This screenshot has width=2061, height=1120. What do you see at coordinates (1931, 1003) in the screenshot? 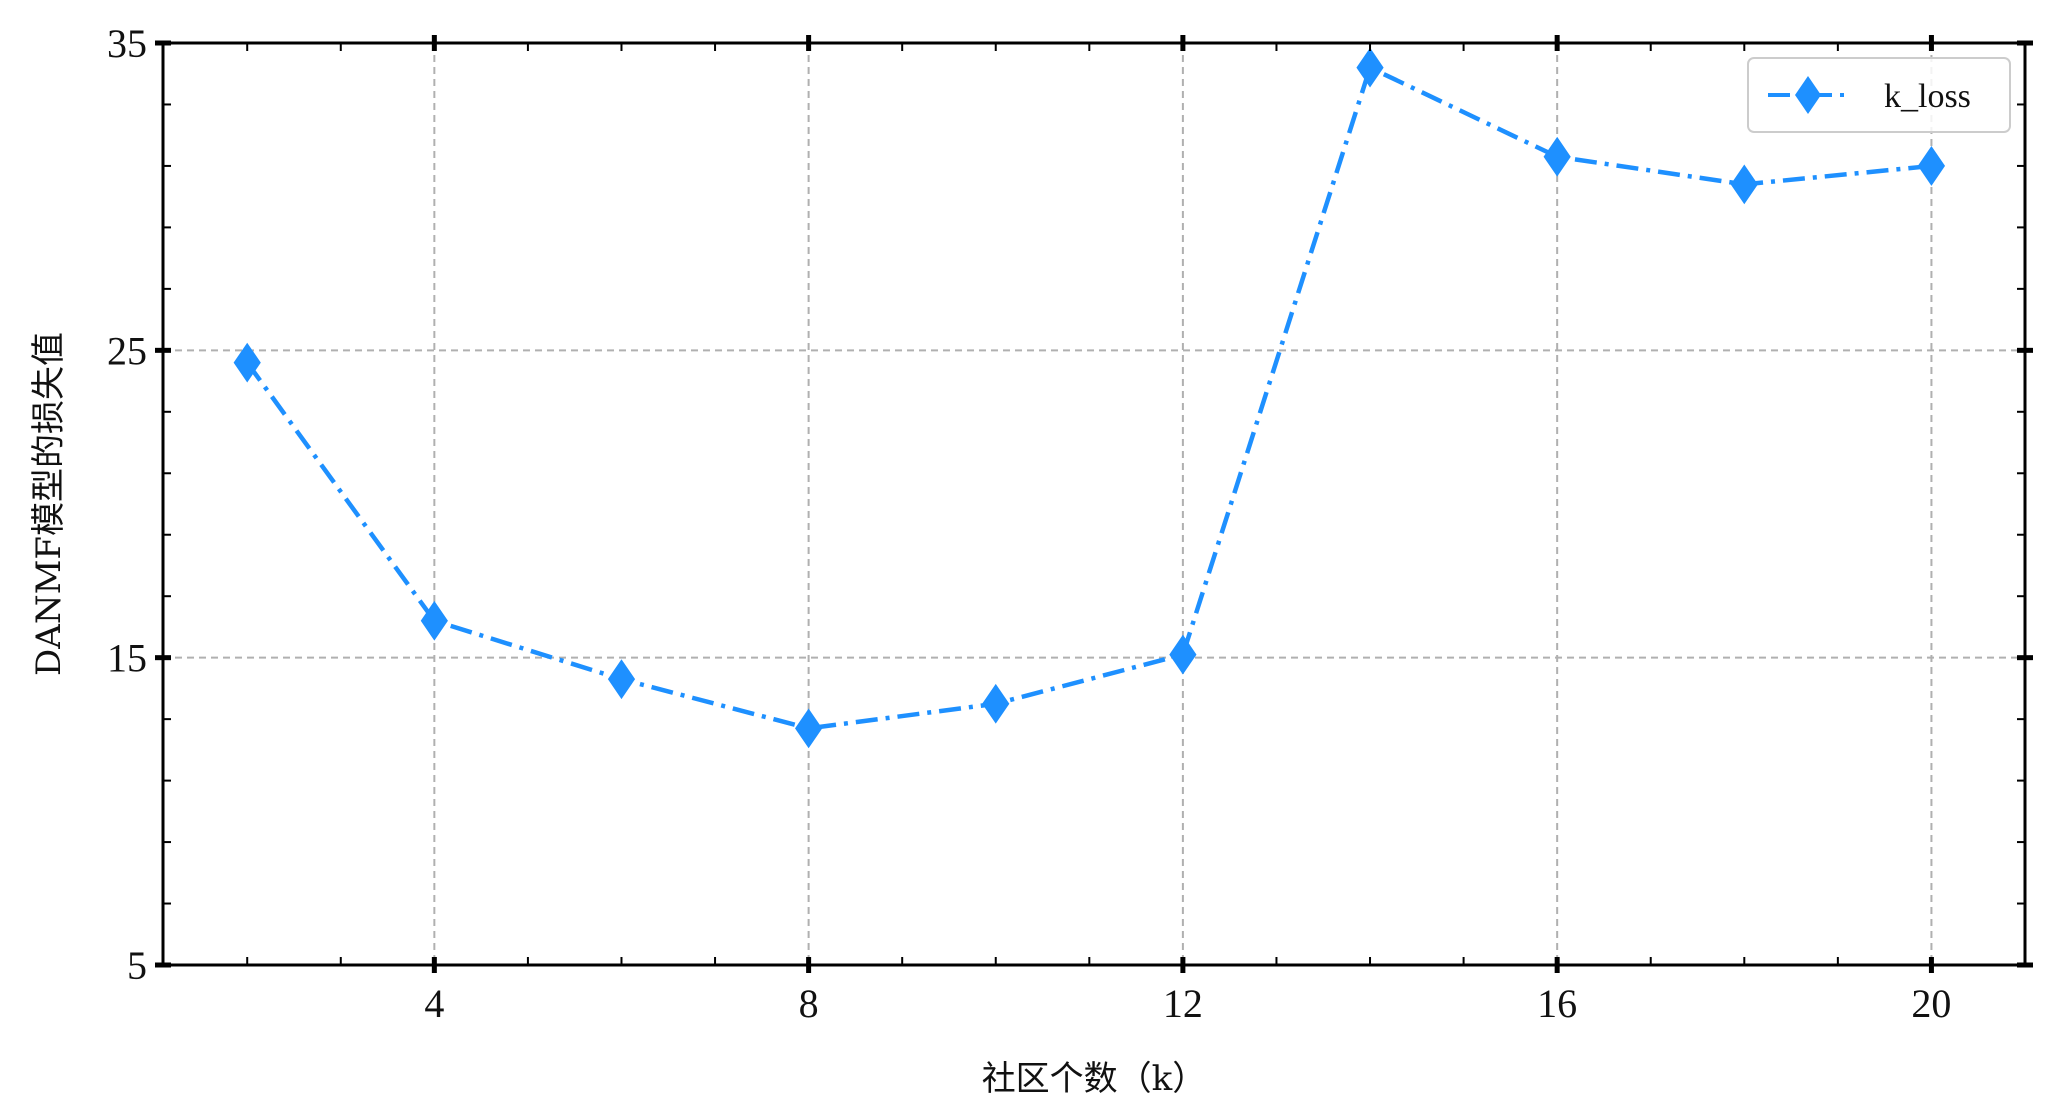
I see `x-tick-label: 20` at bounding box center [1931, 1003].